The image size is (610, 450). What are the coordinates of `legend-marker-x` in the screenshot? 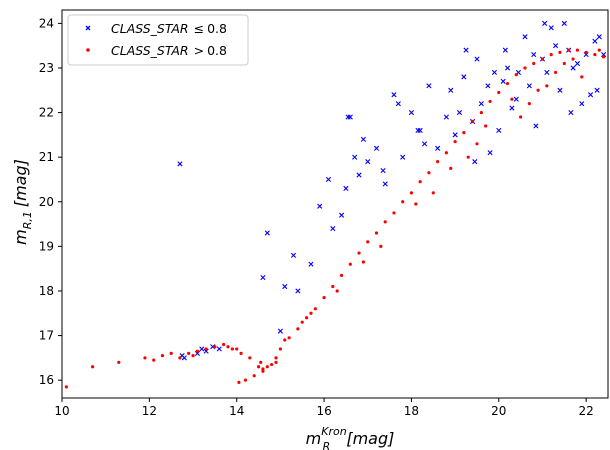 It's located at (88, 28).